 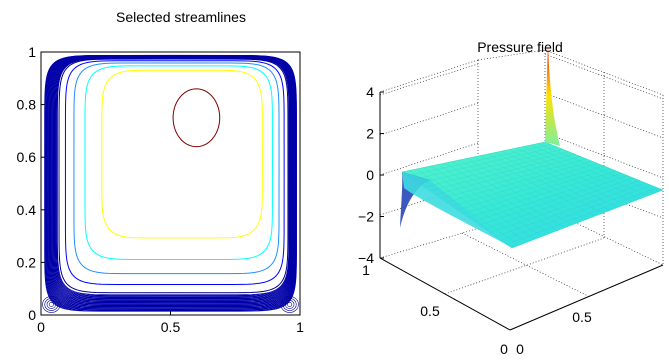 I want to click on streamlines-x-tick-label: 0.5, so click(x=171, y=327).